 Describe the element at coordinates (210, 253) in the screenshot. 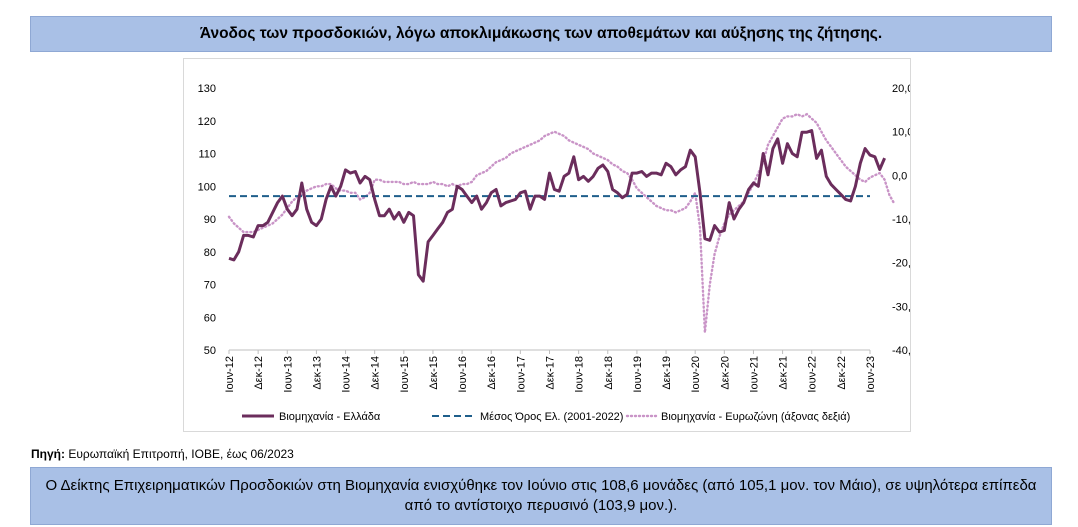

I see `y-left-tick-label: 80` at that location.